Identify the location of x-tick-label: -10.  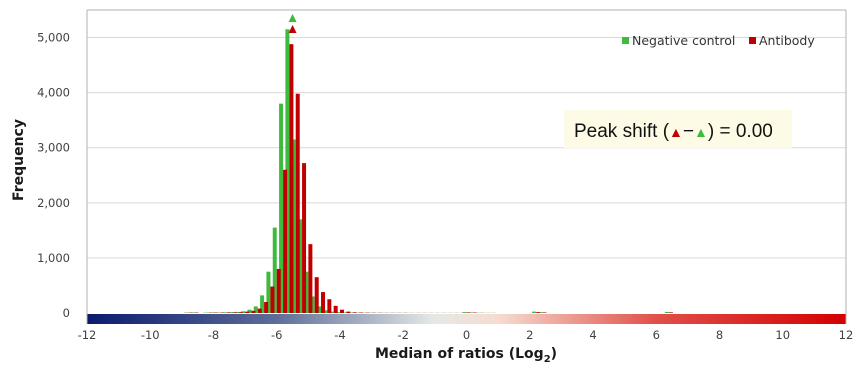
(150, 335).